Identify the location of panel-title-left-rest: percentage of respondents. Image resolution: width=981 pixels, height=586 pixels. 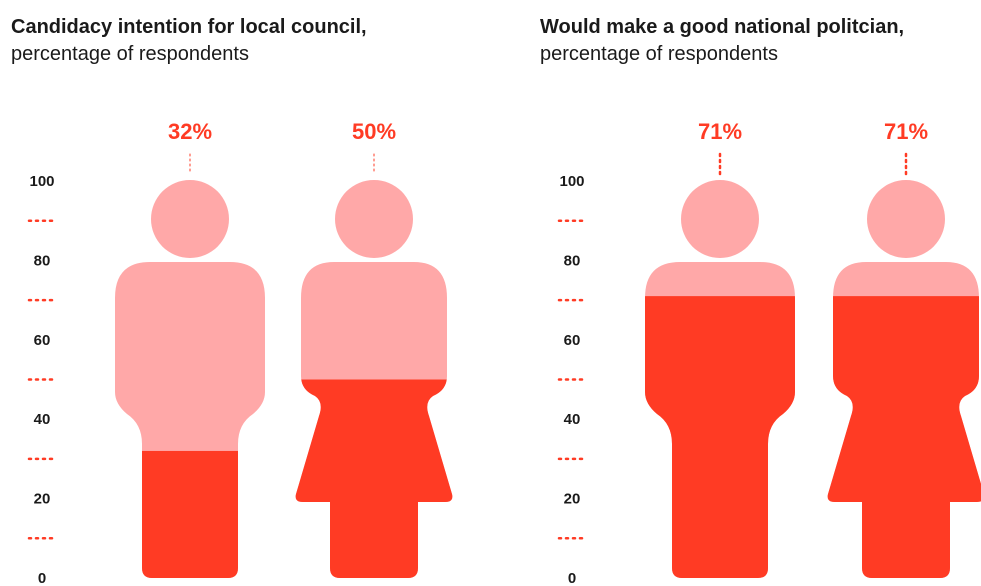
(130, 54).